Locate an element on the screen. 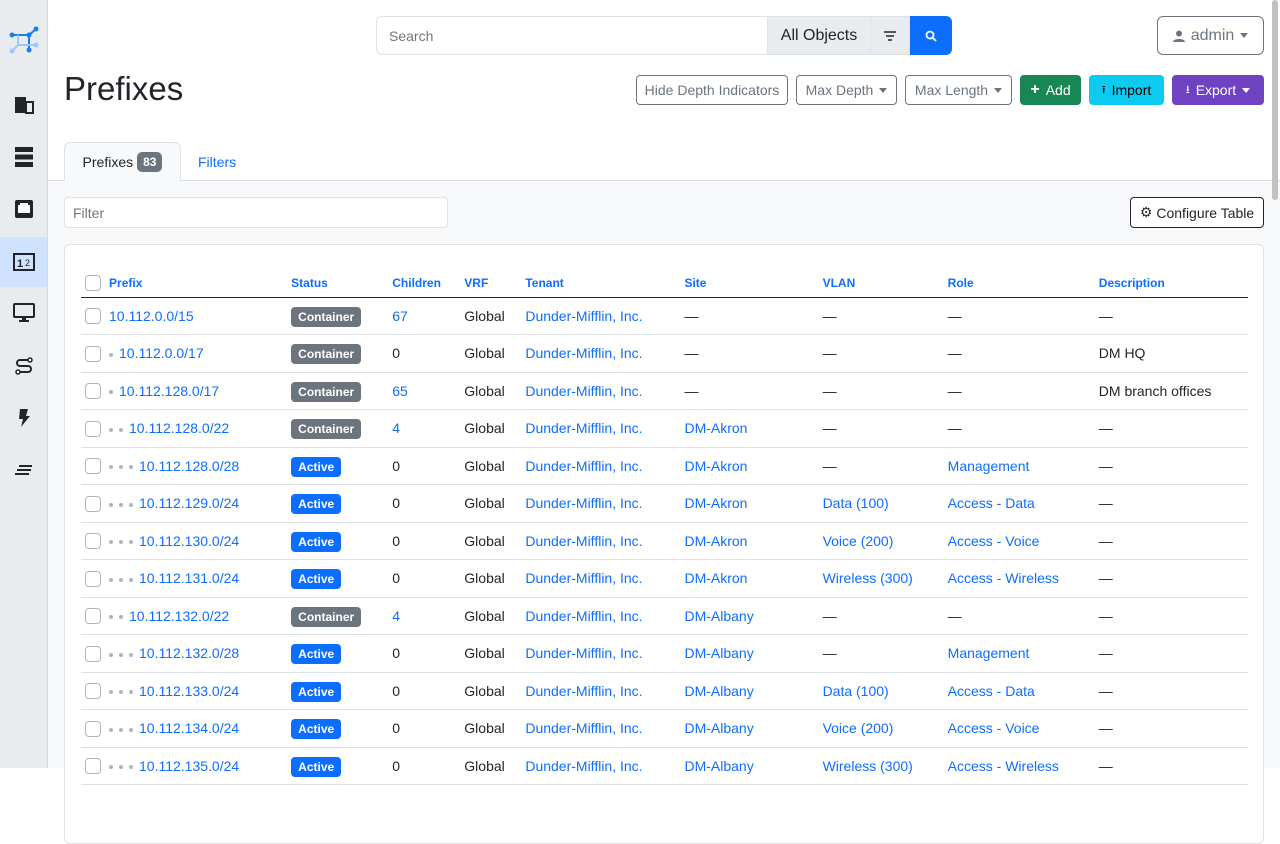  prefix-link: 10.112.128.0/22 is located at coordinates (179, 428).